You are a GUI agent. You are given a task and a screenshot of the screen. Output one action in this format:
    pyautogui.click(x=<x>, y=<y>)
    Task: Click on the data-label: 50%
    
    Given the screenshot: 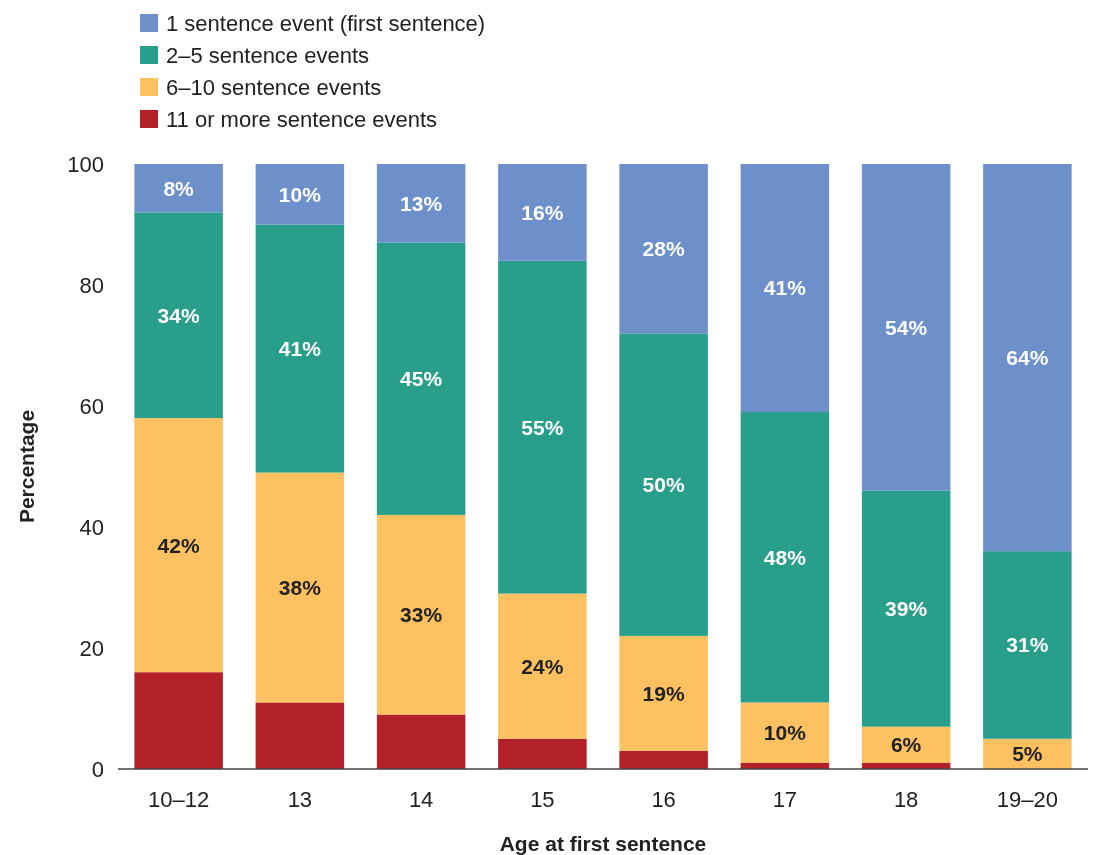 What is the action you would take?
    pyautogui.click(x=663, y=484)
    